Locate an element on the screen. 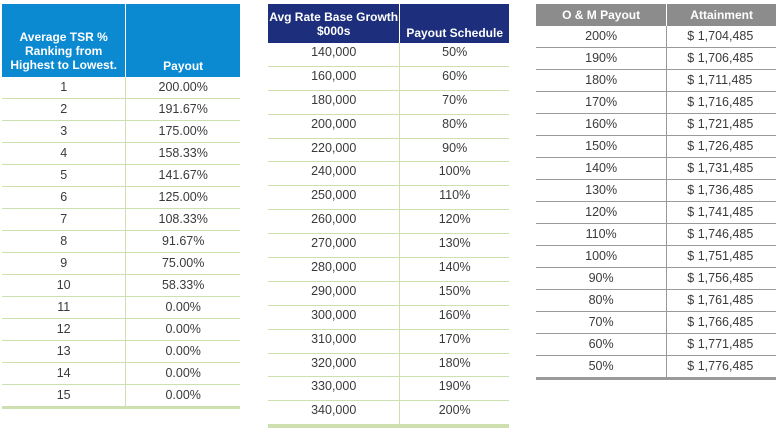  table-row: 6 125.00% is located at coordinates (121, 197).